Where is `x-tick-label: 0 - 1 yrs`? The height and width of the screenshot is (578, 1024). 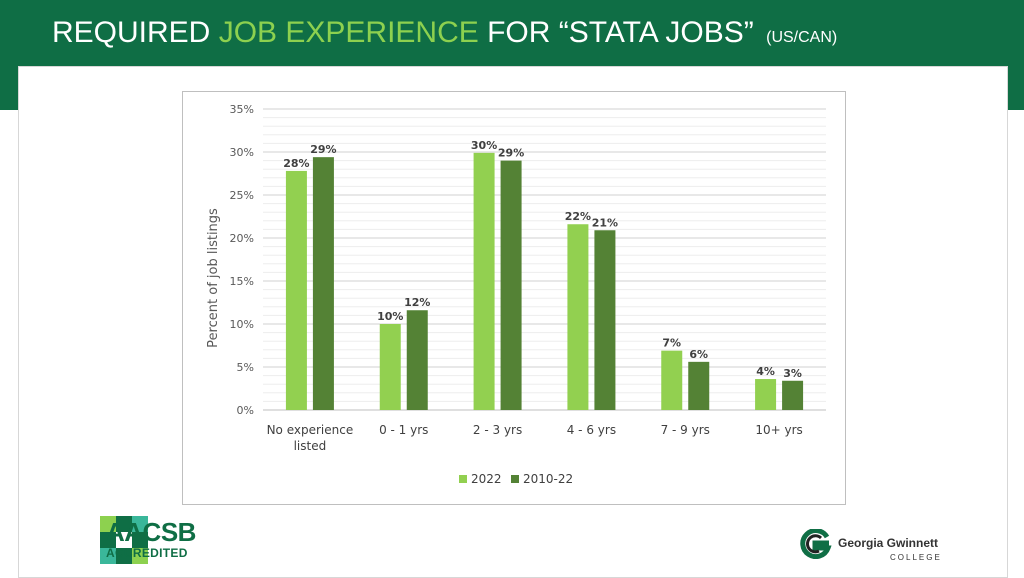
x-tick-label: 0 - 1 yrs is located at coordinates (403, 430).